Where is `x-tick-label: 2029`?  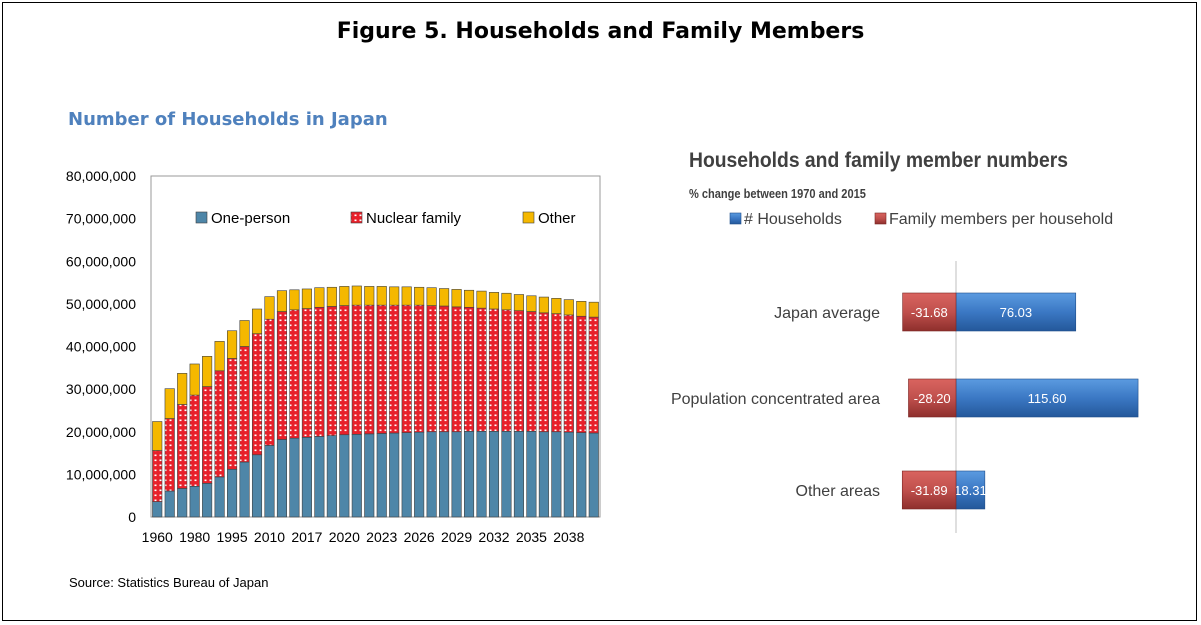
x-tick-label: 2029 is located at coordinates (456, 537).